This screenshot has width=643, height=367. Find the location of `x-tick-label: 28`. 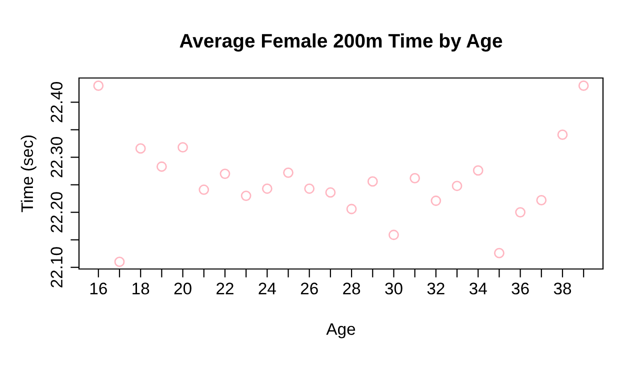

x-tick-label: 28 is located at coordinates (351, 288).